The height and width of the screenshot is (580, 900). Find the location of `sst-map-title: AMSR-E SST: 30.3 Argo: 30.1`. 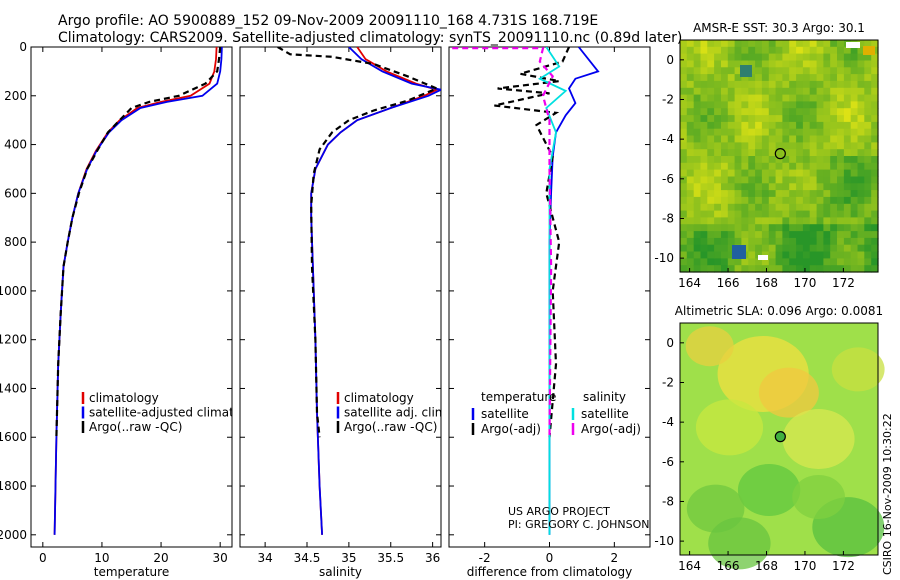

sst-map-title: AMSR-E SST: 30.3 Argo: 30.1 is located at coordinates (779, 28).